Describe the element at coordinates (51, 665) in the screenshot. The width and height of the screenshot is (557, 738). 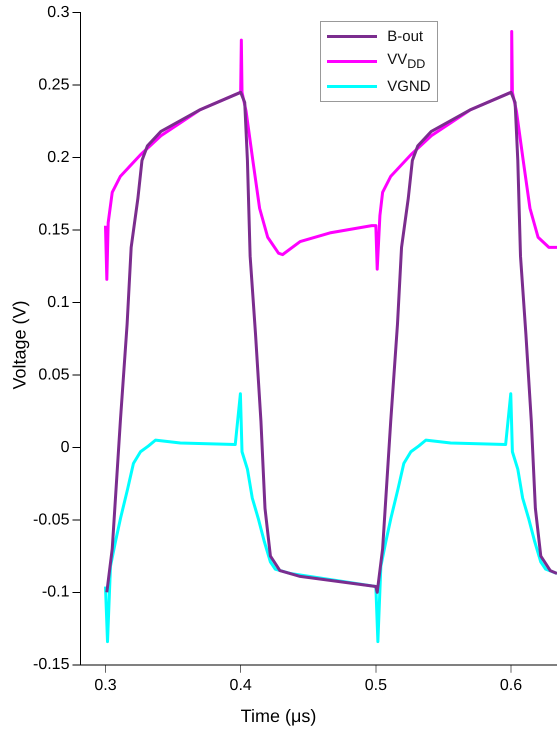
I see `y-tick-label: -0.15` at that location.